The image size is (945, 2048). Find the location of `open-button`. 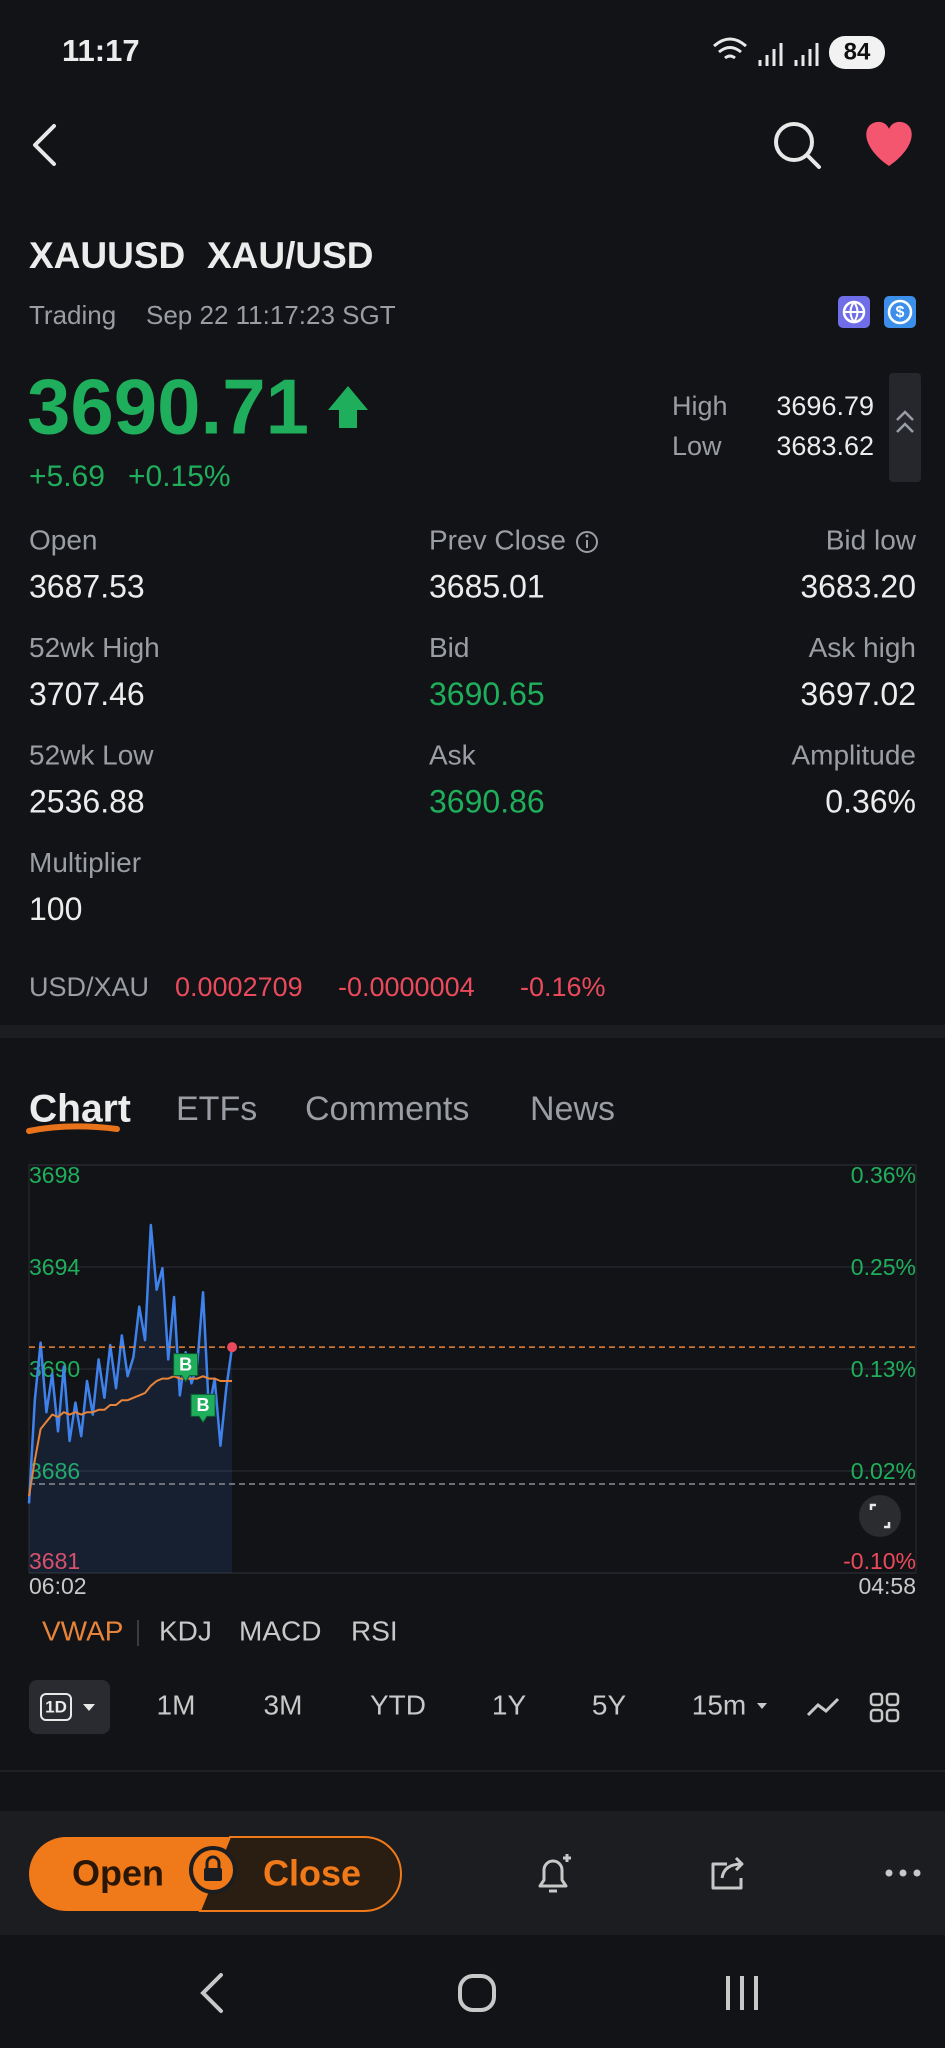

open-button is located at coordinates (129, 1874).